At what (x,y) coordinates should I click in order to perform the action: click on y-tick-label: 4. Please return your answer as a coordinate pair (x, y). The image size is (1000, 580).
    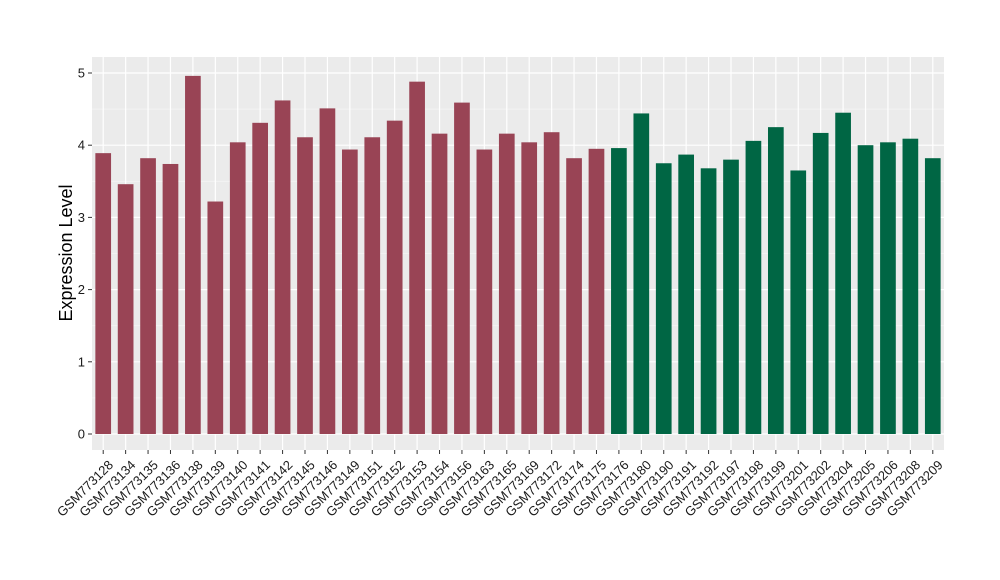
    Looking at the image, I should click on (81, 145).